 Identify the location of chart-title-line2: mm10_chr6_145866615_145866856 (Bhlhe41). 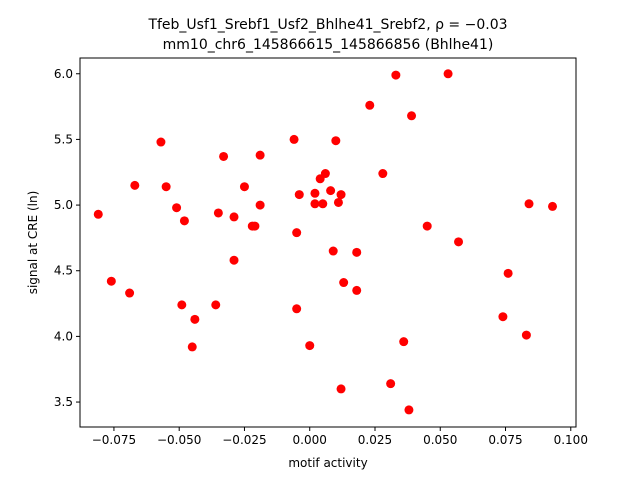
(328, 45).